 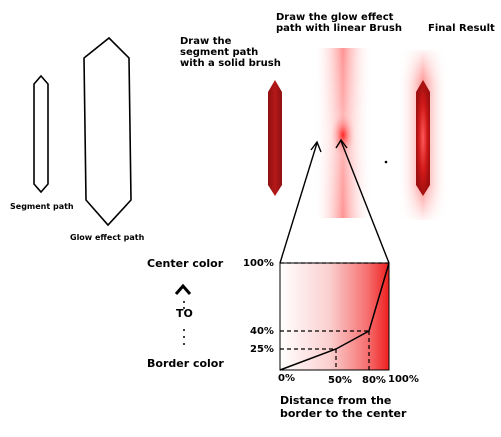 What do you see at coordinates (41, 134) in the screenshot?
I see `segment-path-outline` at bounding box center [41, 134].